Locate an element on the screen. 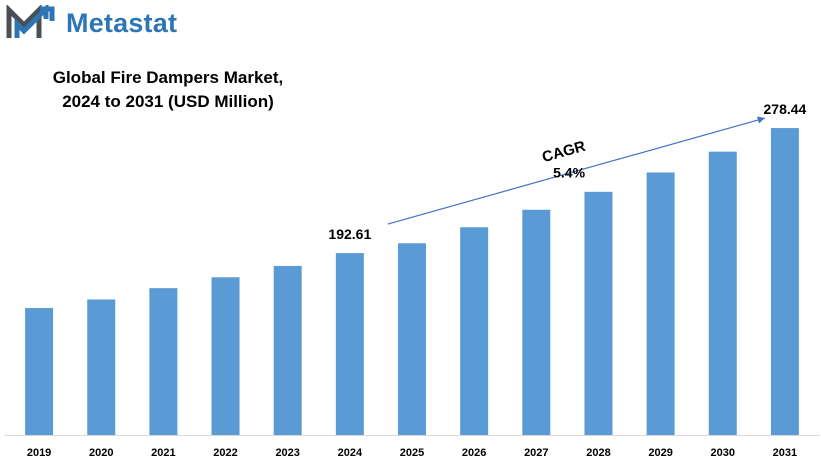 This screenshot has width=821, height=462. x-tick-label-2021: 2021 is located at coordinates (163, 453).